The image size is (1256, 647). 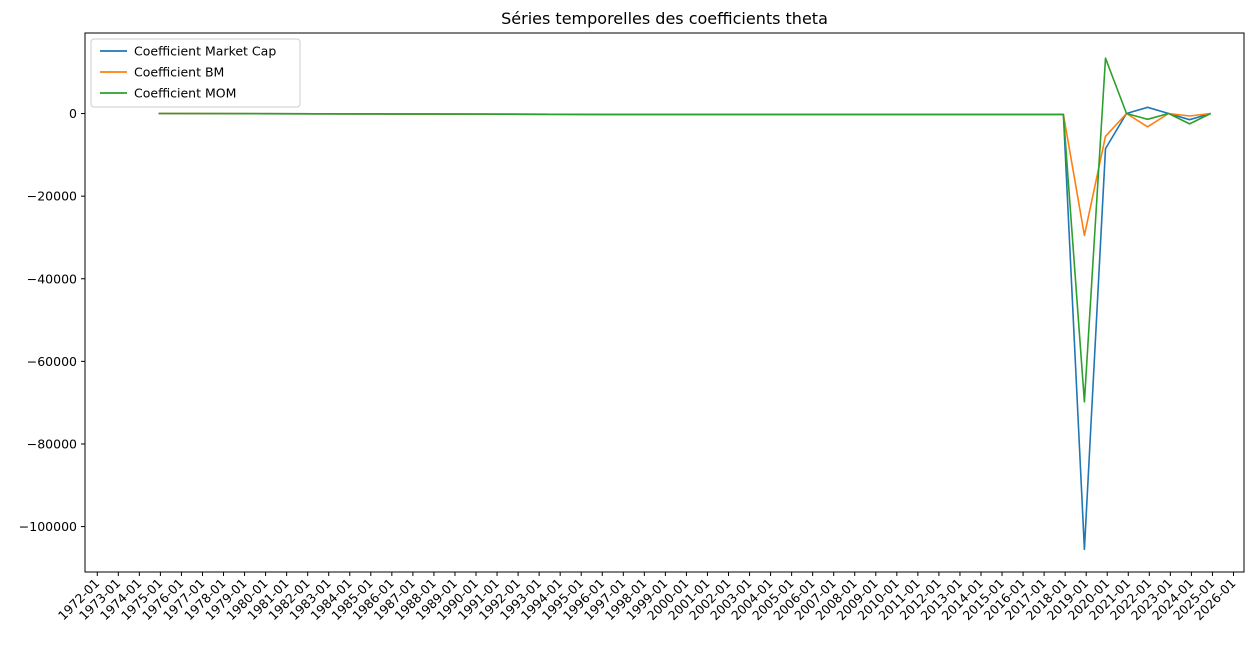 I want to click on legend-label: Coefficient Market Cap, so click(x=205, y=51).